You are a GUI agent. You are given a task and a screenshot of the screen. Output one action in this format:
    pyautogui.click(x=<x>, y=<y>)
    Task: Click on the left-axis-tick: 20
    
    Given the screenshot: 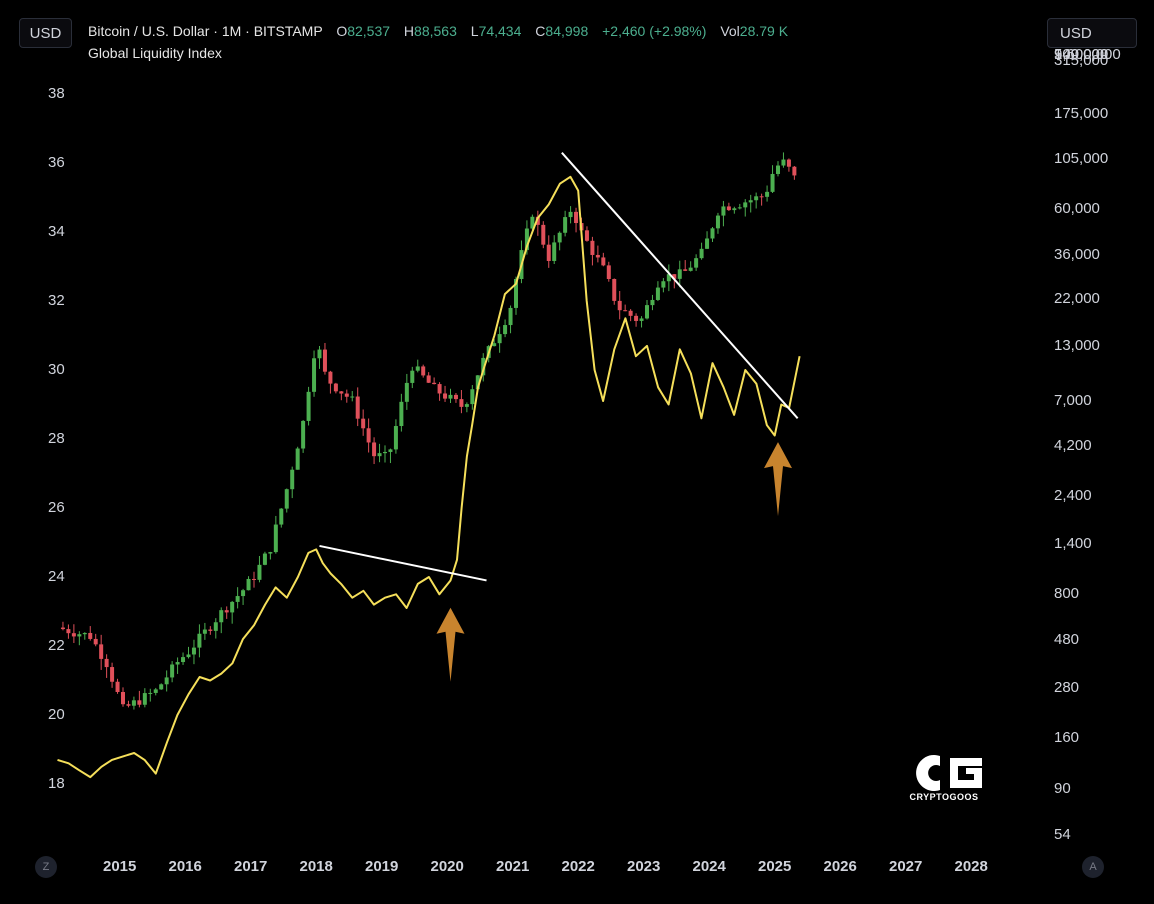 What is the action you would take?
    pyautogui.click(x=56, y=714)
    